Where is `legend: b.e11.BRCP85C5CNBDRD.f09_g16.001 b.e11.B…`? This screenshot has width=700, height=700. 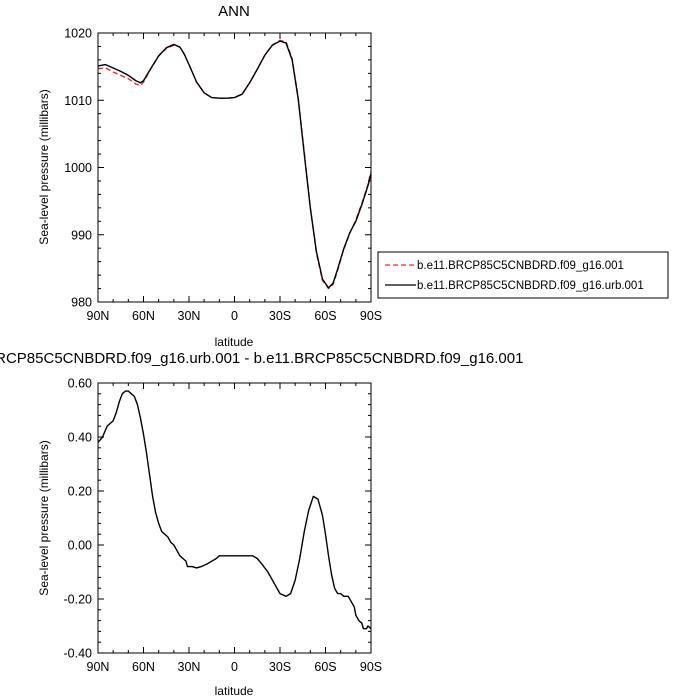 legend: b.e11.BRCP85C5CNBDRD.f09_g16.001 b.e11.B… is located at coordinates (523, 275).